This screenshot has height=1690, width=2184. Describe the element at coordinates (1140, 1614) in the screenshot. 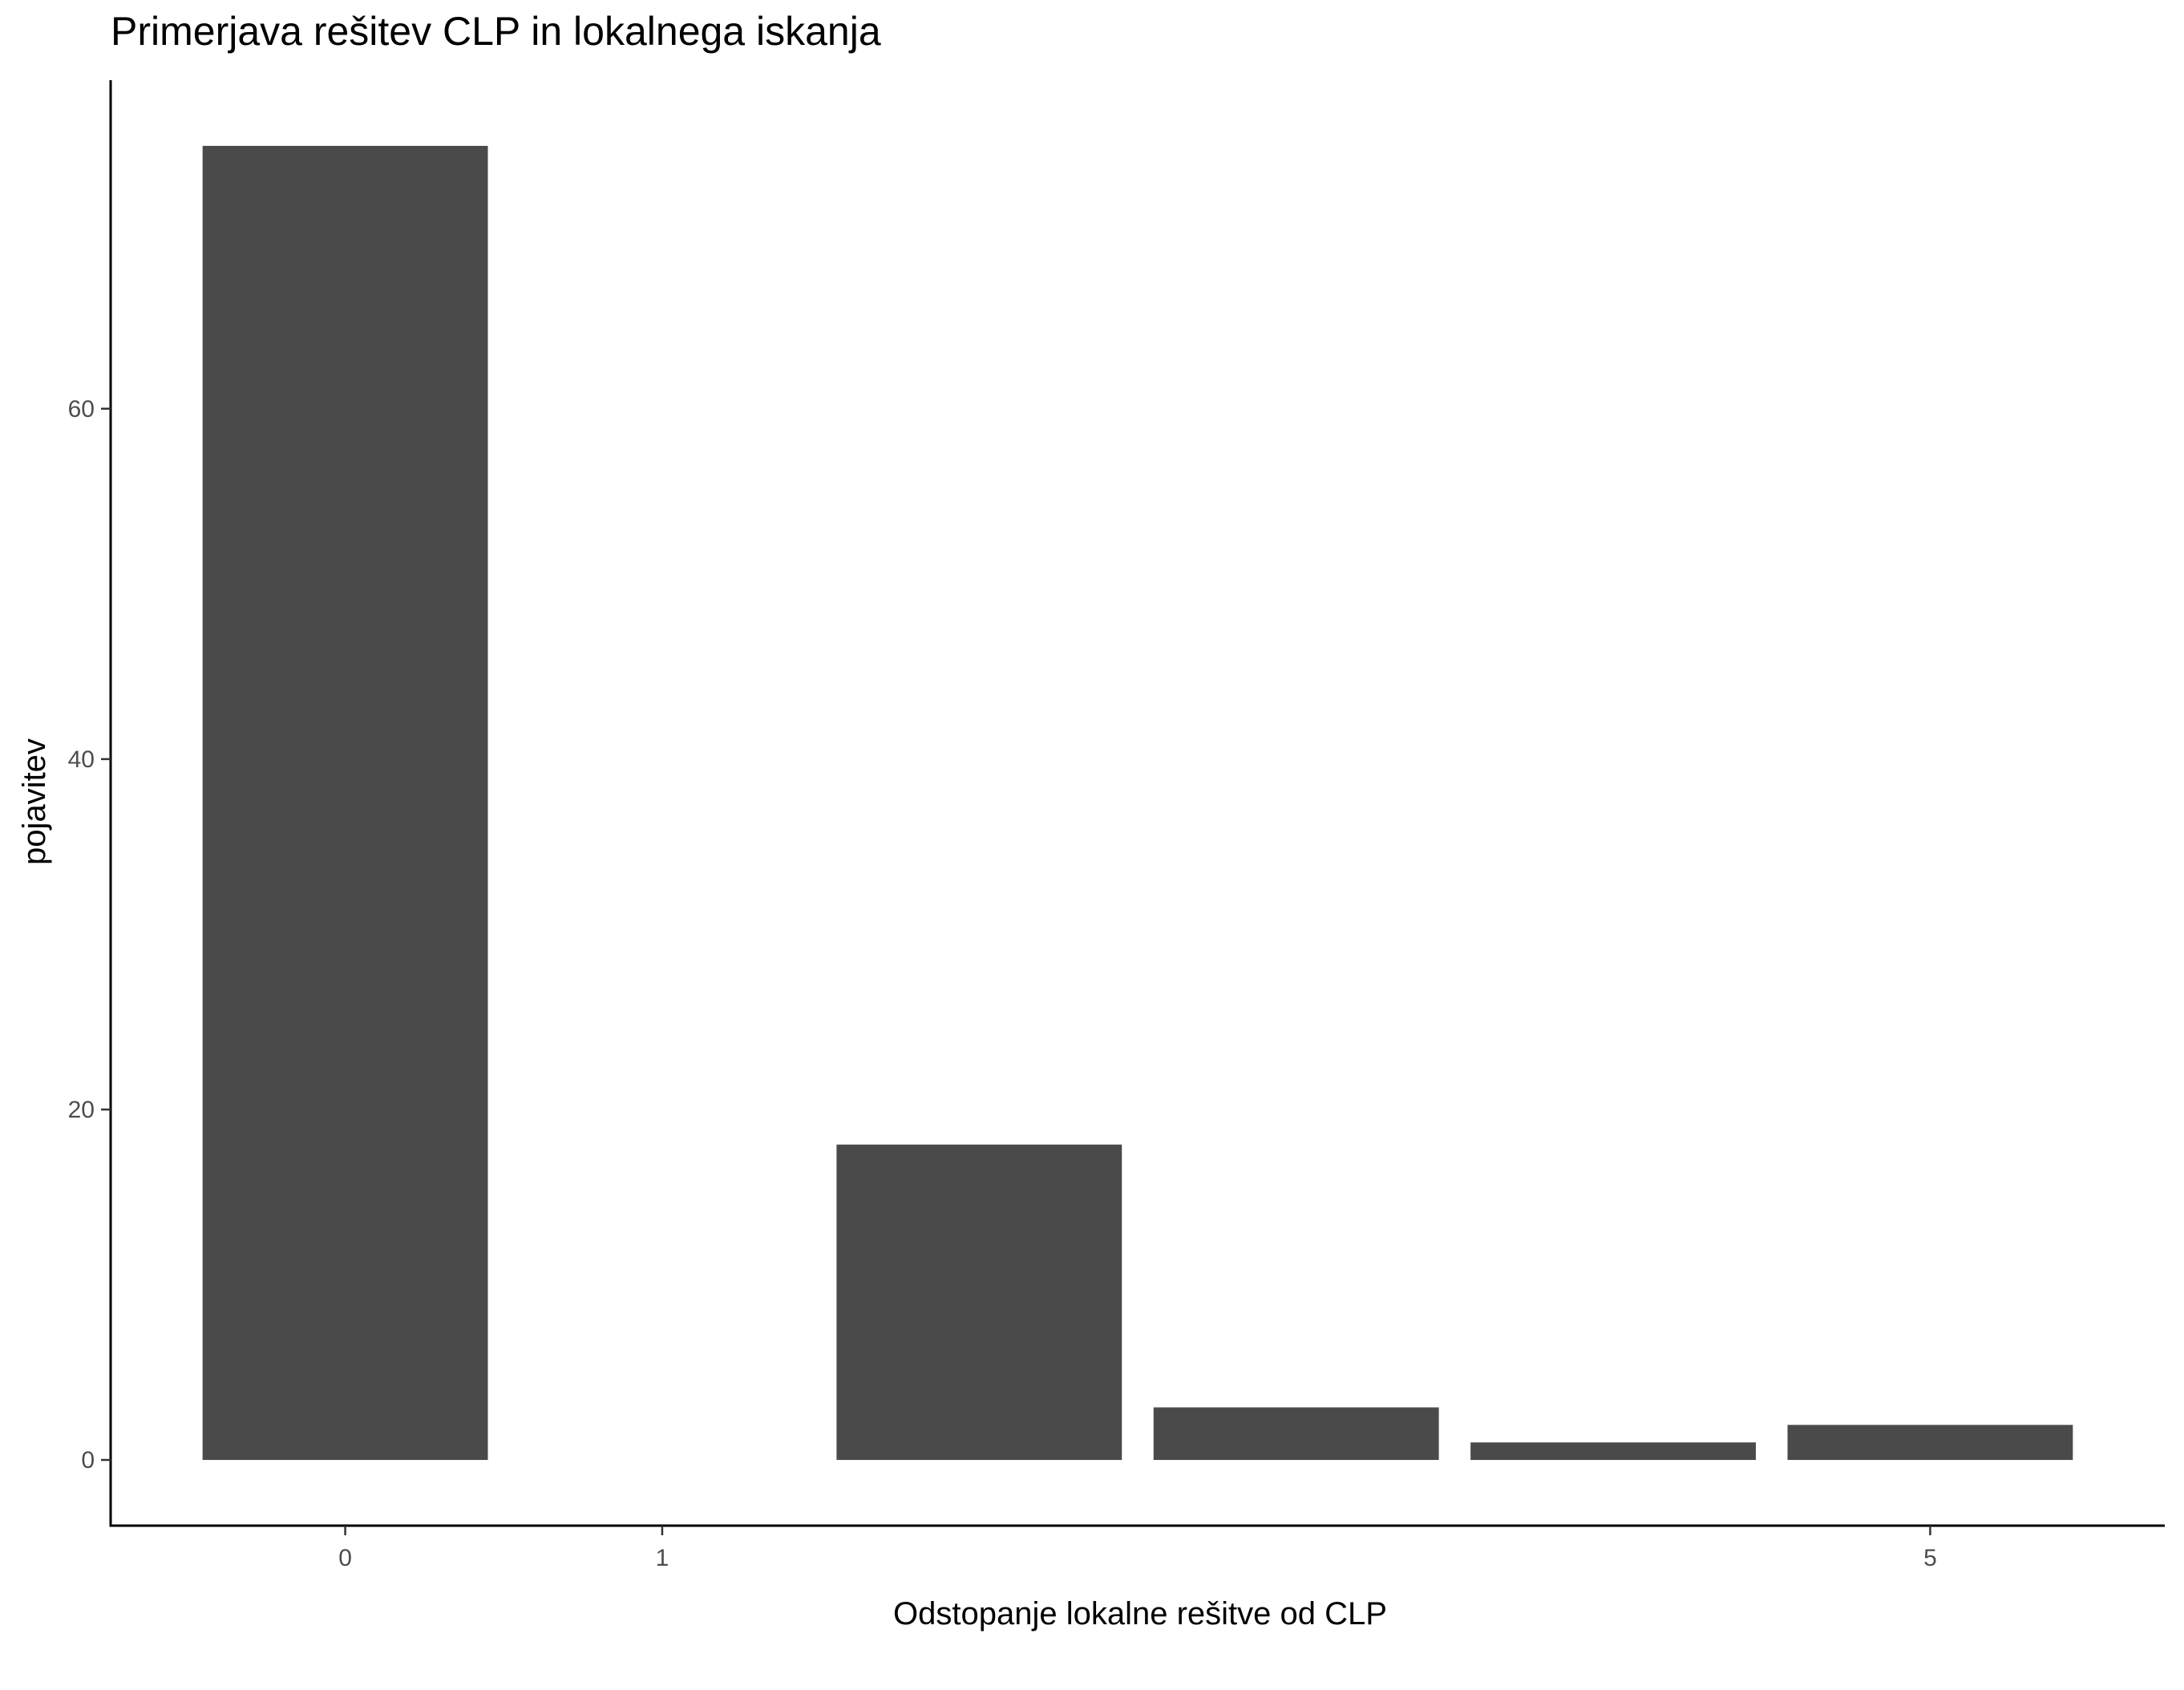

I see `x-axis-title: Odstopanje lokalne rešitve od CLP` at that location.